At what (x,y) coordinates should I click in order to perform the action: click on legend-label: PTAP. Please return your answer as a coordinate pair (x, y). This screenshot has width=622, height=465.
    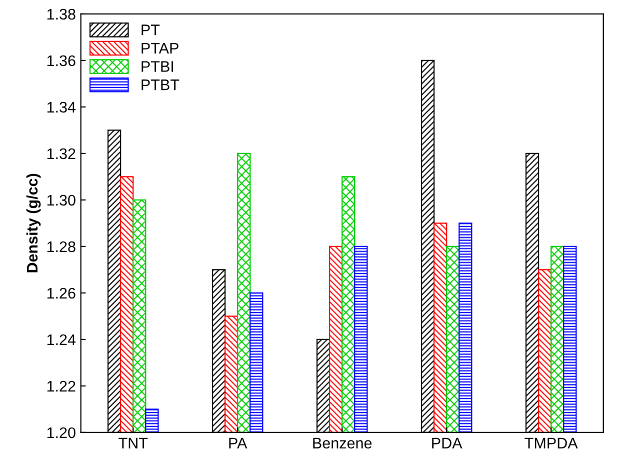
    Looking at the image, I should click on (160, 48).